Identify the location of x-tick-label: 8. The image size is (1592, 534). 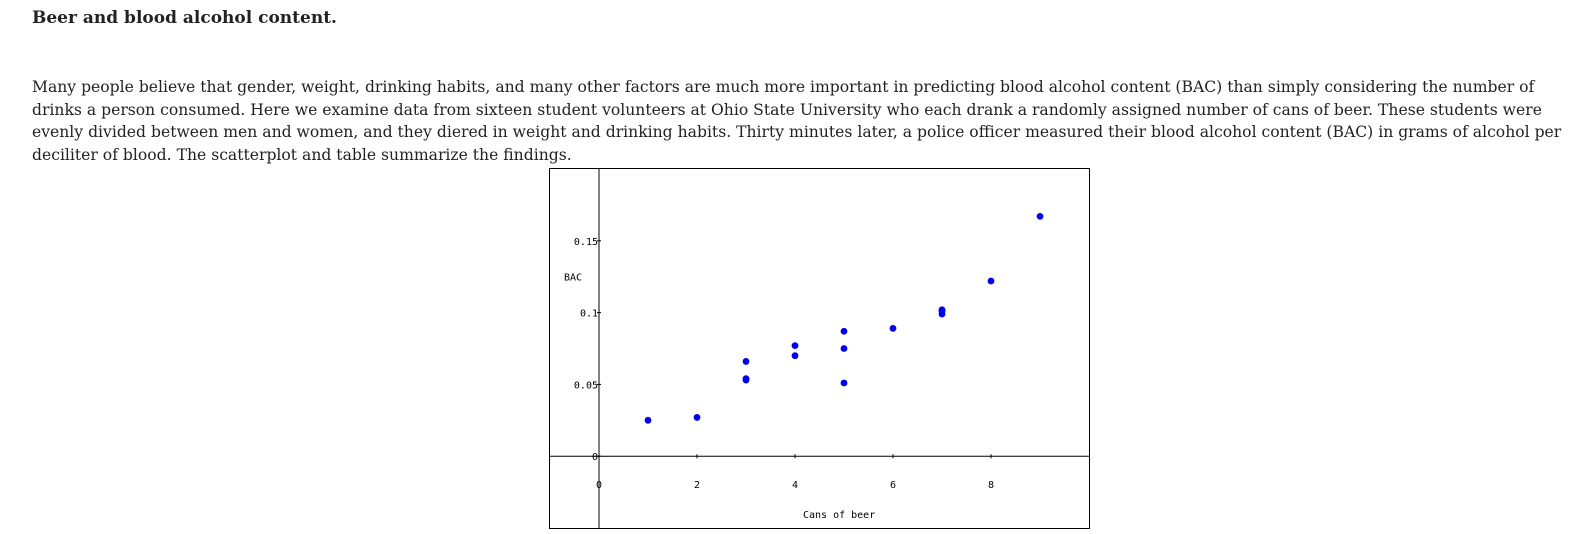
(991, 485).